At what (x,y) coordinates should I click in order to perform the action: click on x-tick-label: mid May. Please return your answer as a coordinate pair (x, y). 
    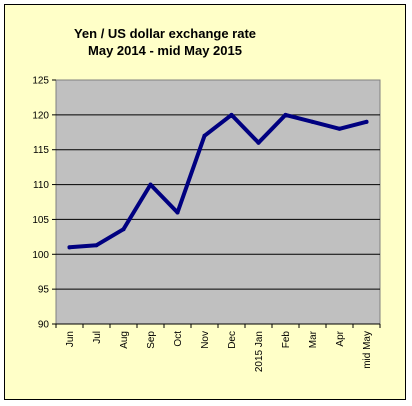
    Looking at the image, I should click on (367, 350).